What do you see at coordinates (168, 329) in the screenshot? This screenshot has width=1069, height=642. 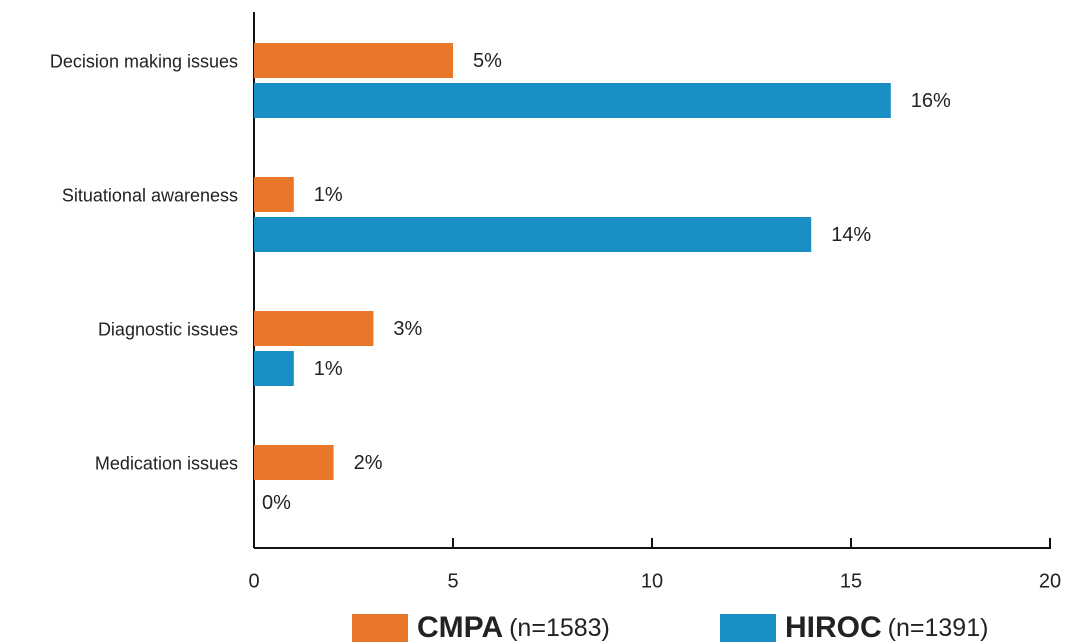 I see `category-label: Diagnostic issues` at bounding box center [168, 329].